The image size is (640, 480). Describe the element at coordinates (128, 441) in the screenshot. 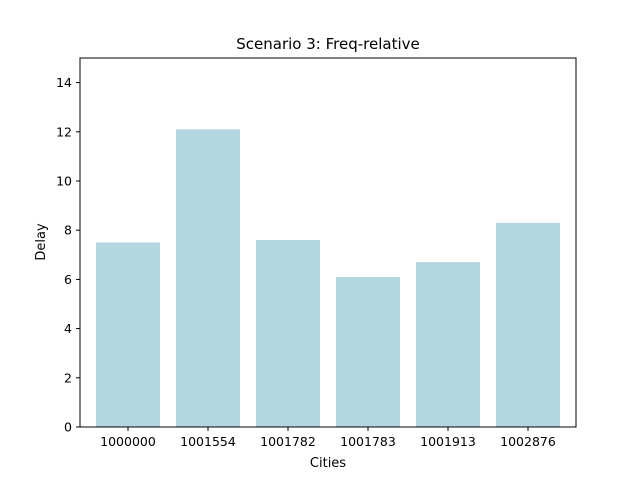

I see `x-tick-label: 1000000` at that location.